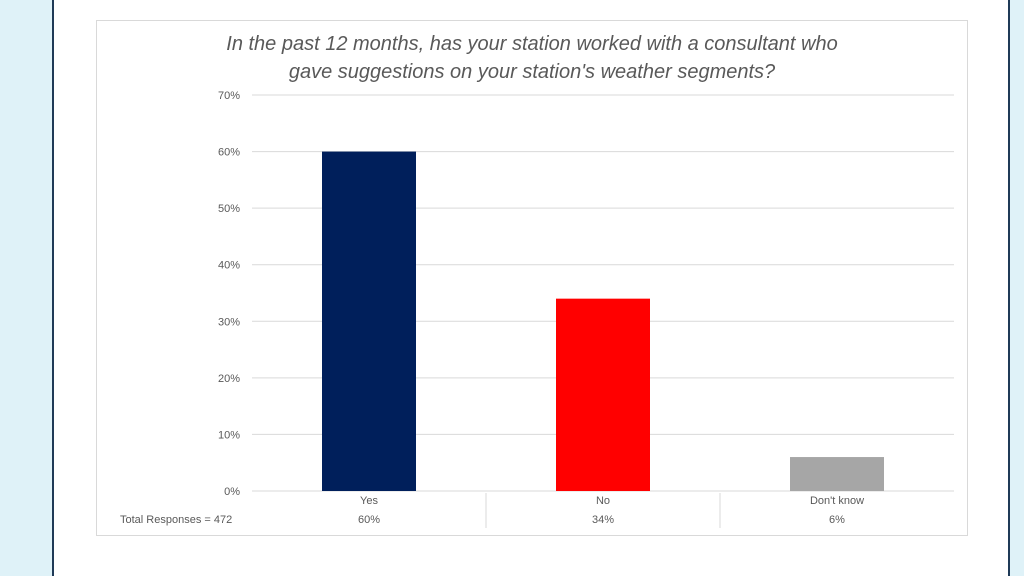 This screenshot has height=576, width=1024. Describe the element at coordinates (837, 474) in the screenshot. I see `bar-don-t-know` at that location.